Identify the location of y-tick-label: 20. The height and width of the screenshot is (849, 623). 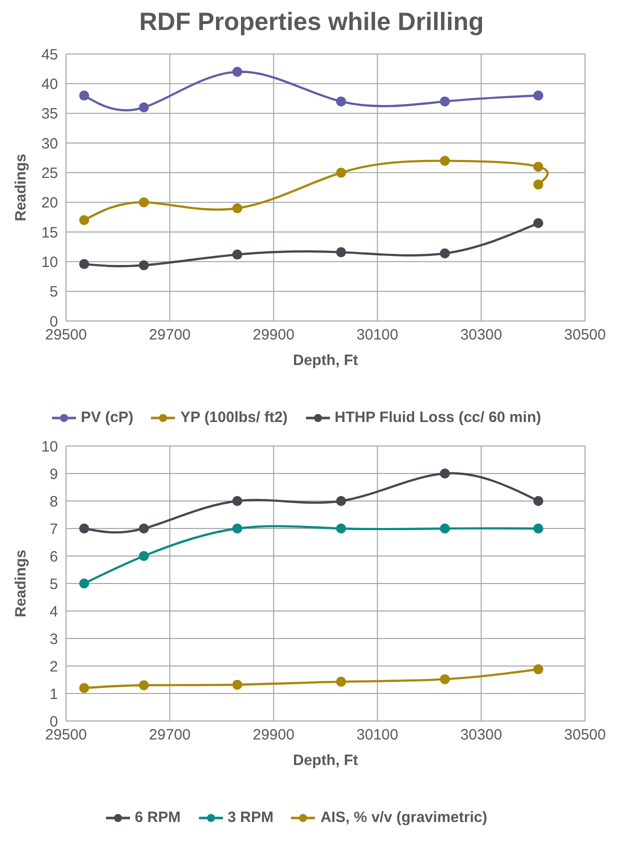
(49, 203).